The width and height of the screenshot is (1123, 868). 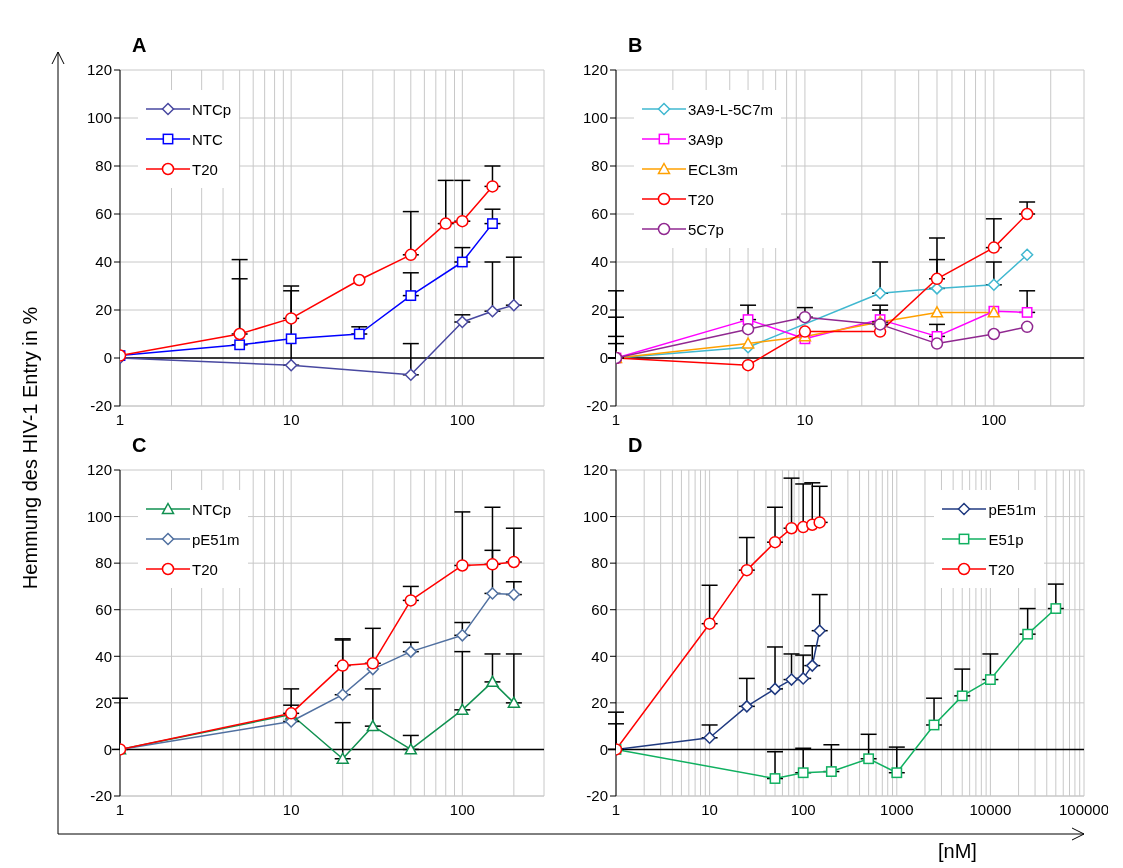 I want to click on chart-title: D, so click(x=635, y=445).